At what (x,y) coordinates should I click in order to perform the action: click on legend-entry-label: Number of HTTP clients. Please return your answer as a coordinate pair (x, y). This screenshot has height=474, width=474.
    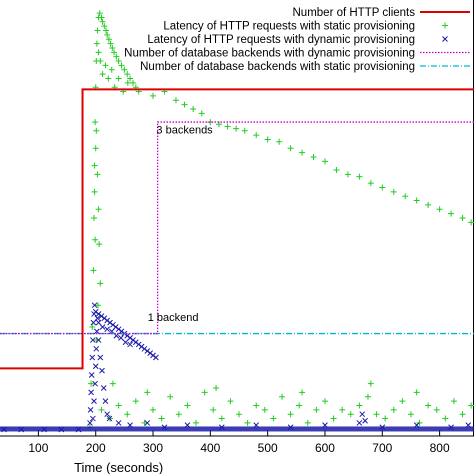
    Looking at the image, I should click on (354, 13).